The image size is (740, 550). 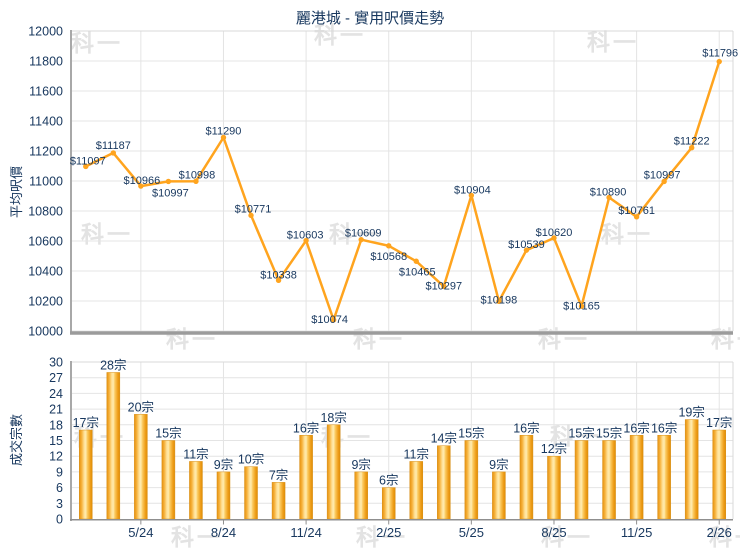 I want to click on volume-bar-label: 28宗, so click(x=113, y=364).